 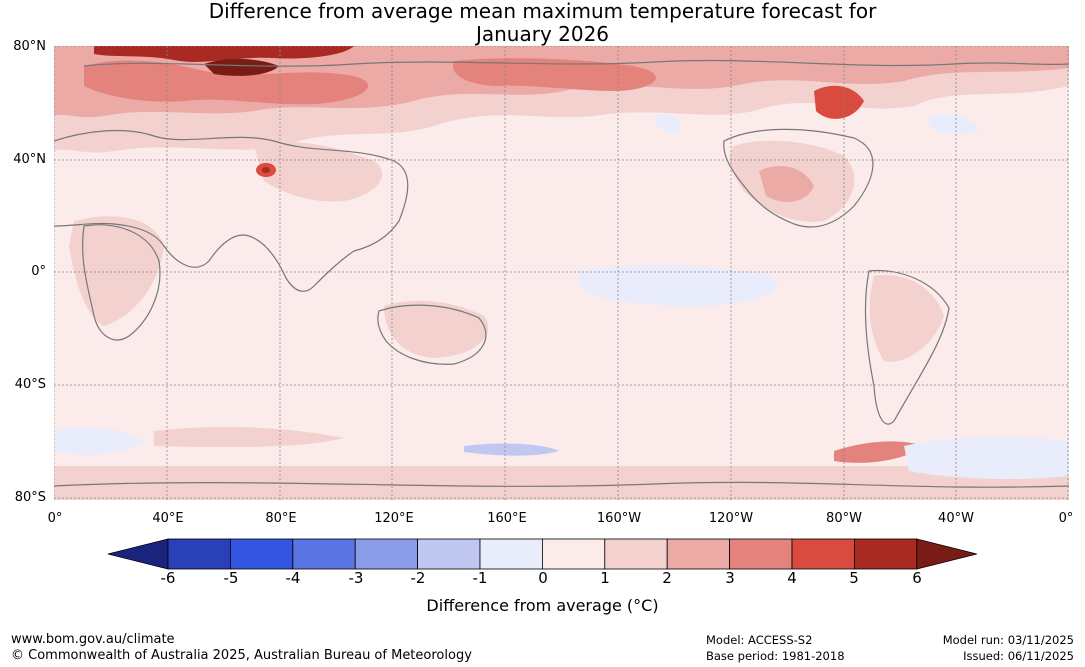 What do you see at coordinates (844, 518) in the screenshot?
I see `lon-label-80w: 80°W` at bounding box center [844, 518].